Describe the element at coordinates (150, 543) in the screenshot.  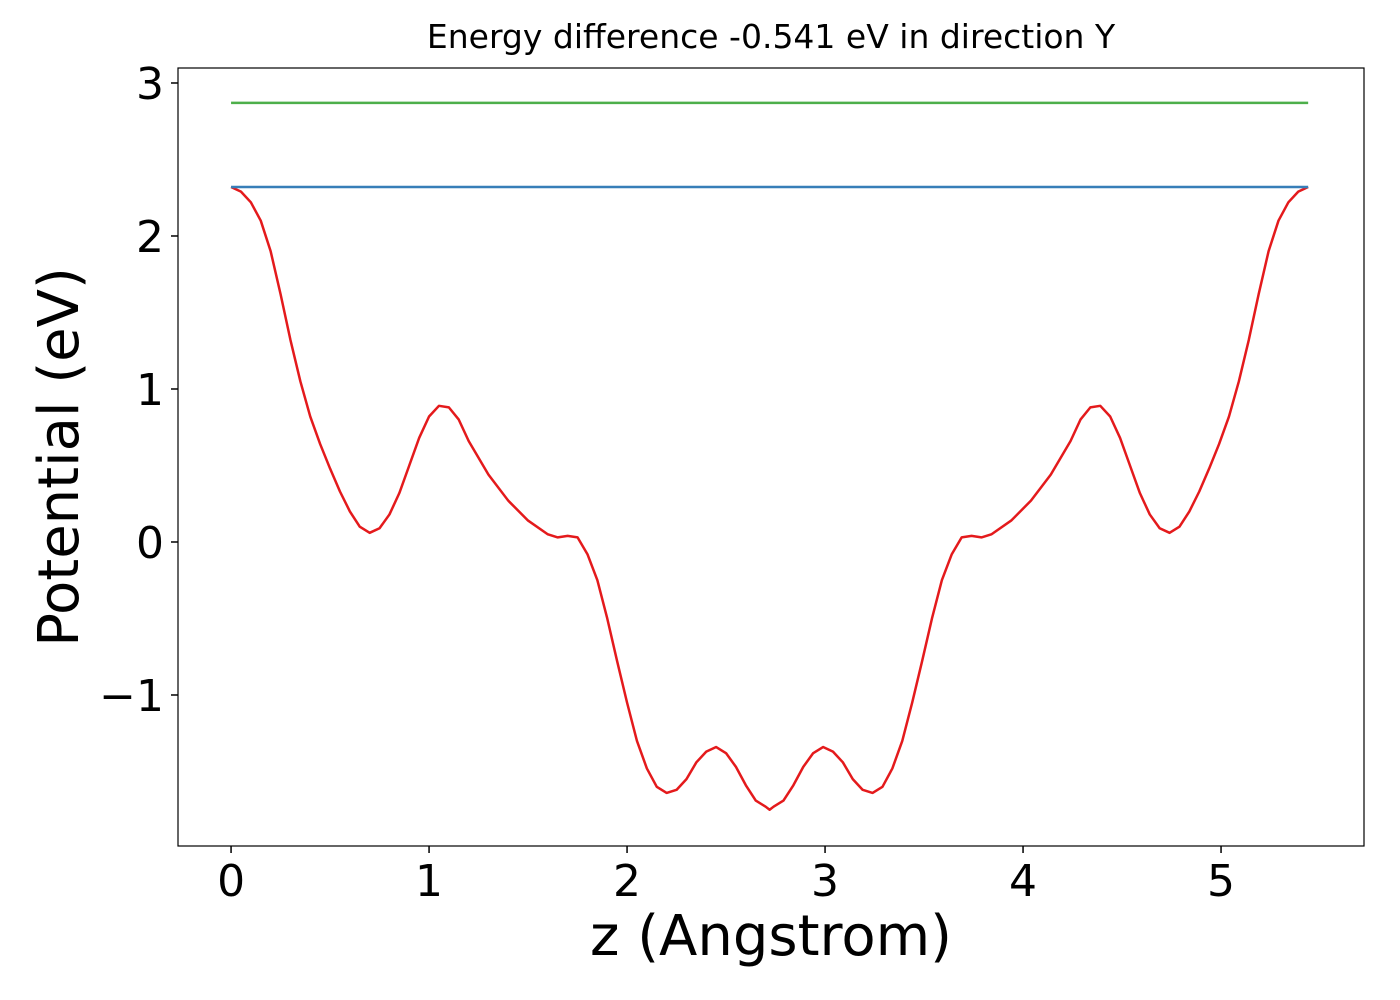
I see `y-tick-label: 0` at that location.